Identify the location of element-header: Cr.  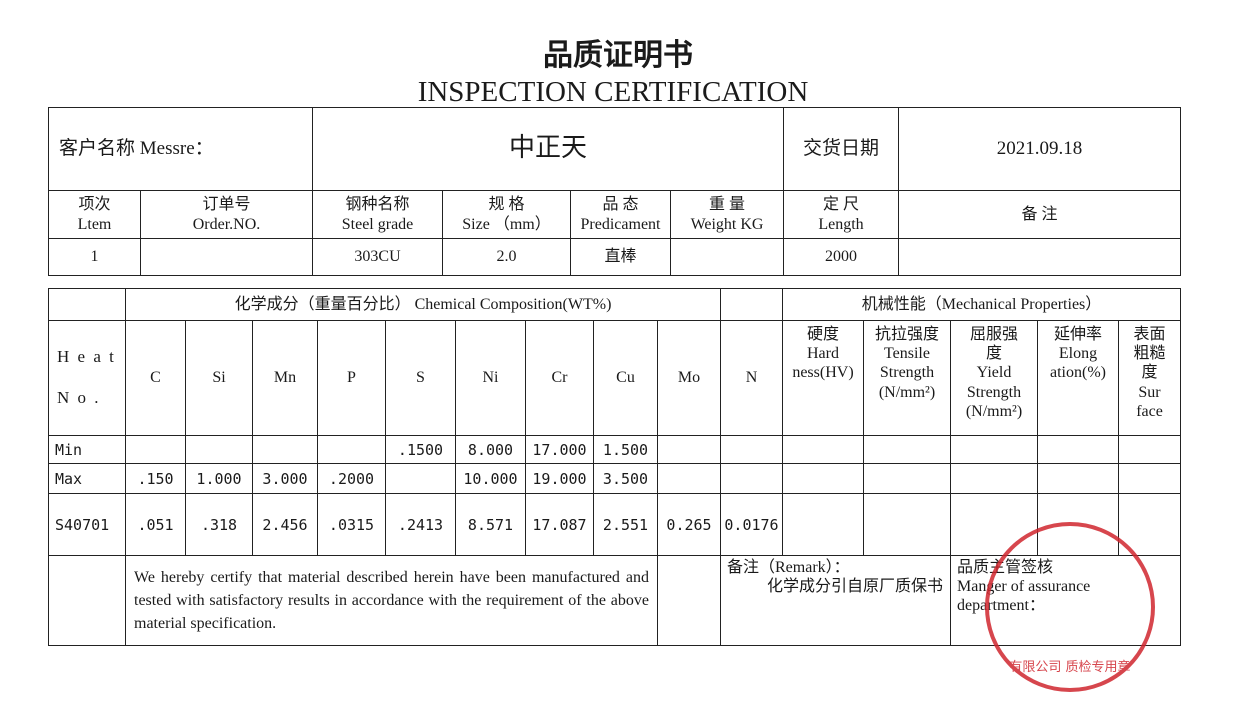
(559, 378).